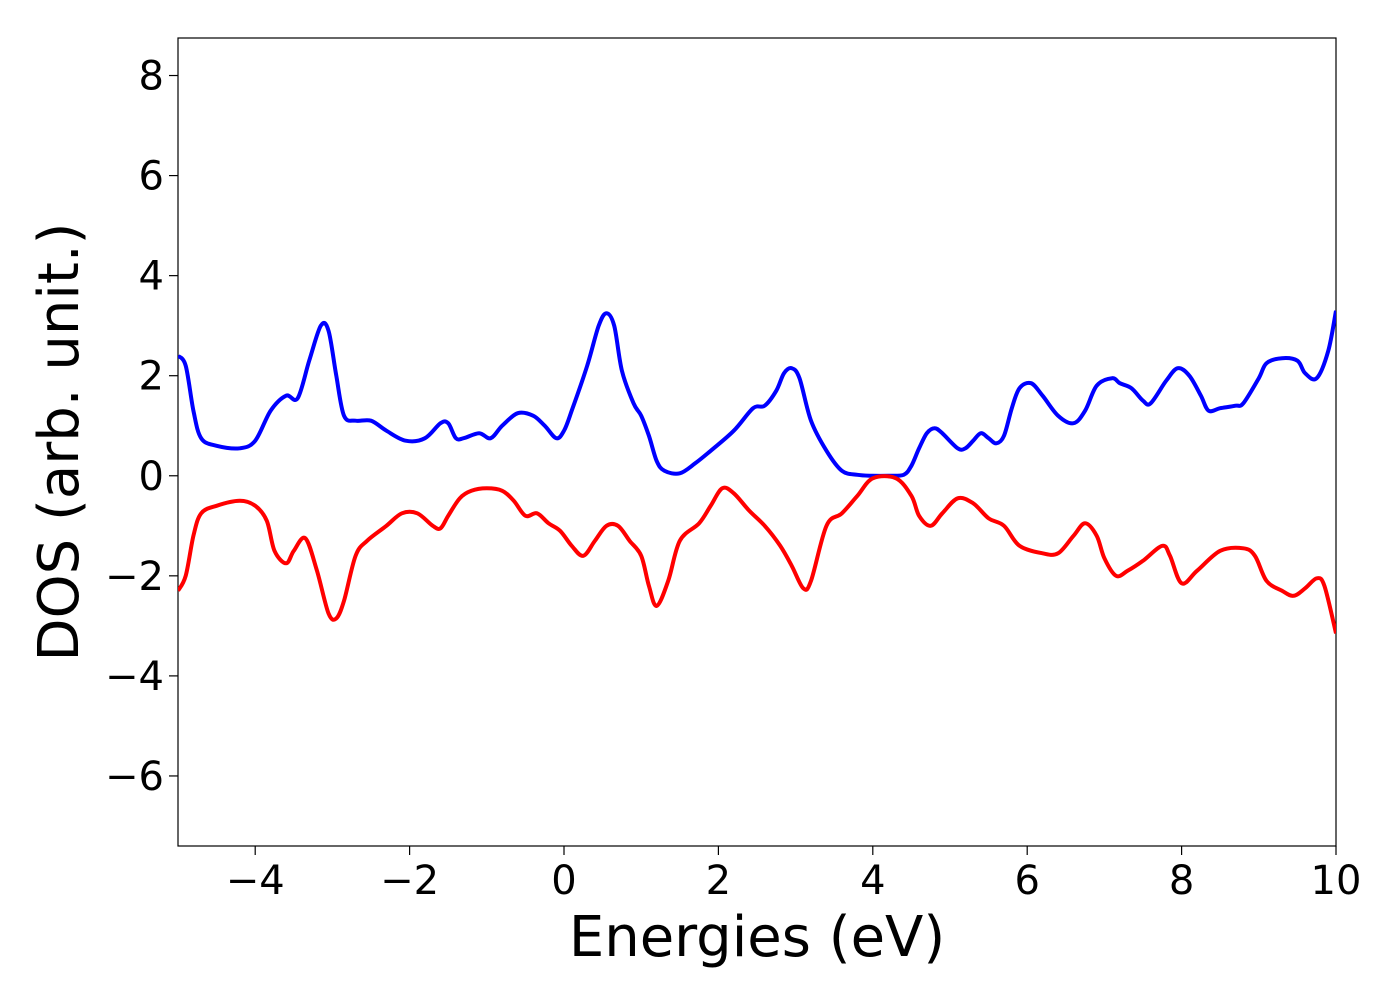 Image resolution: width=1400 pixels, height=1000 pixels. Describe the element at coordinates (141, 427) in the screenshot. I see `y-axis-ticks: −6 −4 −2 0 2 4 6 8` at that location.